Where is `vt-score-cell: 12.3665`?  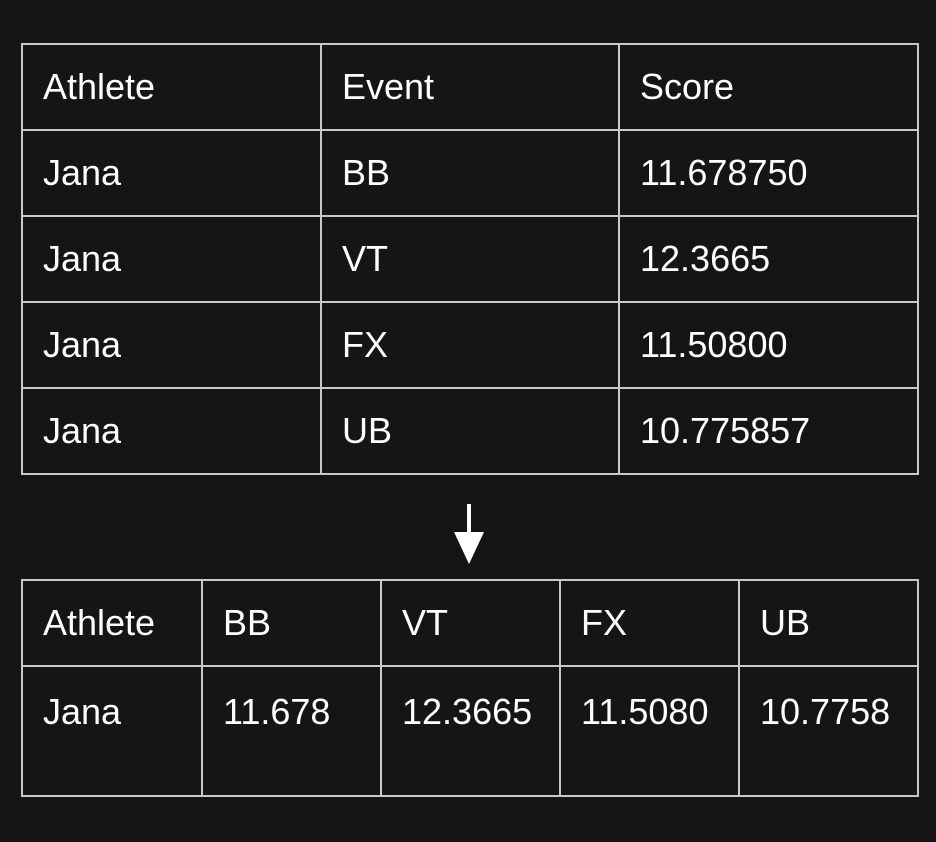
vt-score-cell: 12.3665 is located at coordinates (470, 731).